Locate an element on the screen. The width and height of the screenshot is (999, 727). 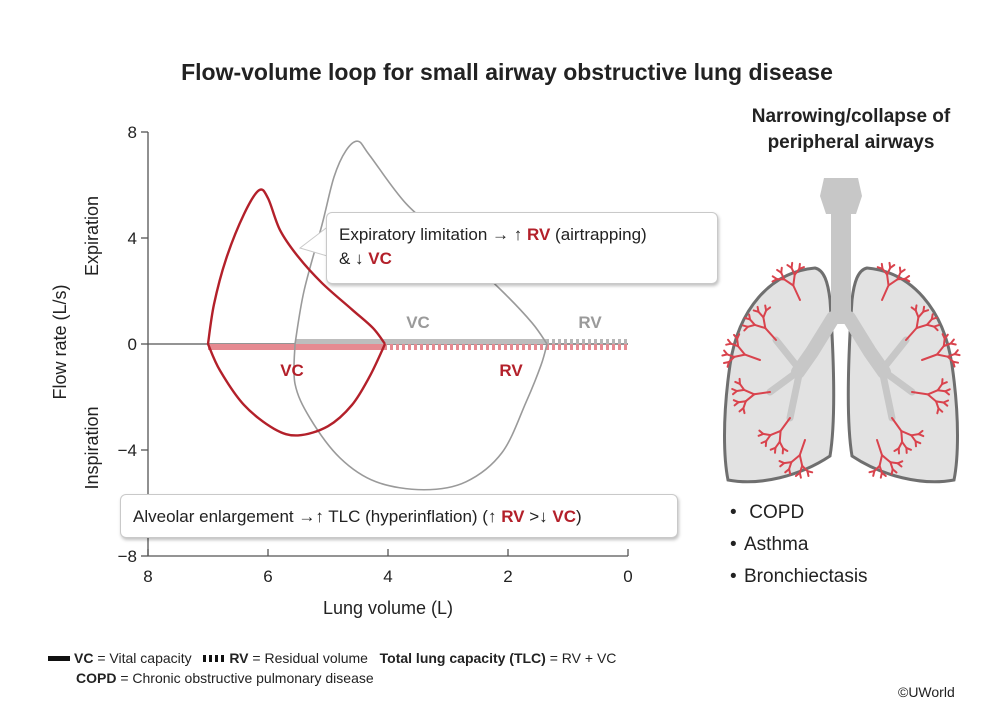
expiratory-callout-line2: & ↓ VC is located at coordinates (528, 259).